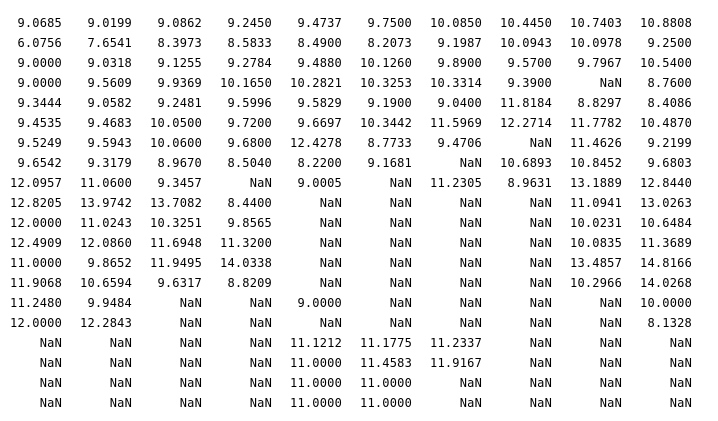 Image resolution: width=718 pixels, height=421 pixels. What do you see at coordinates (596, 43) in the screenshot?
I see `matrix-cell: 10.0978` at bounding box center [596, 43].